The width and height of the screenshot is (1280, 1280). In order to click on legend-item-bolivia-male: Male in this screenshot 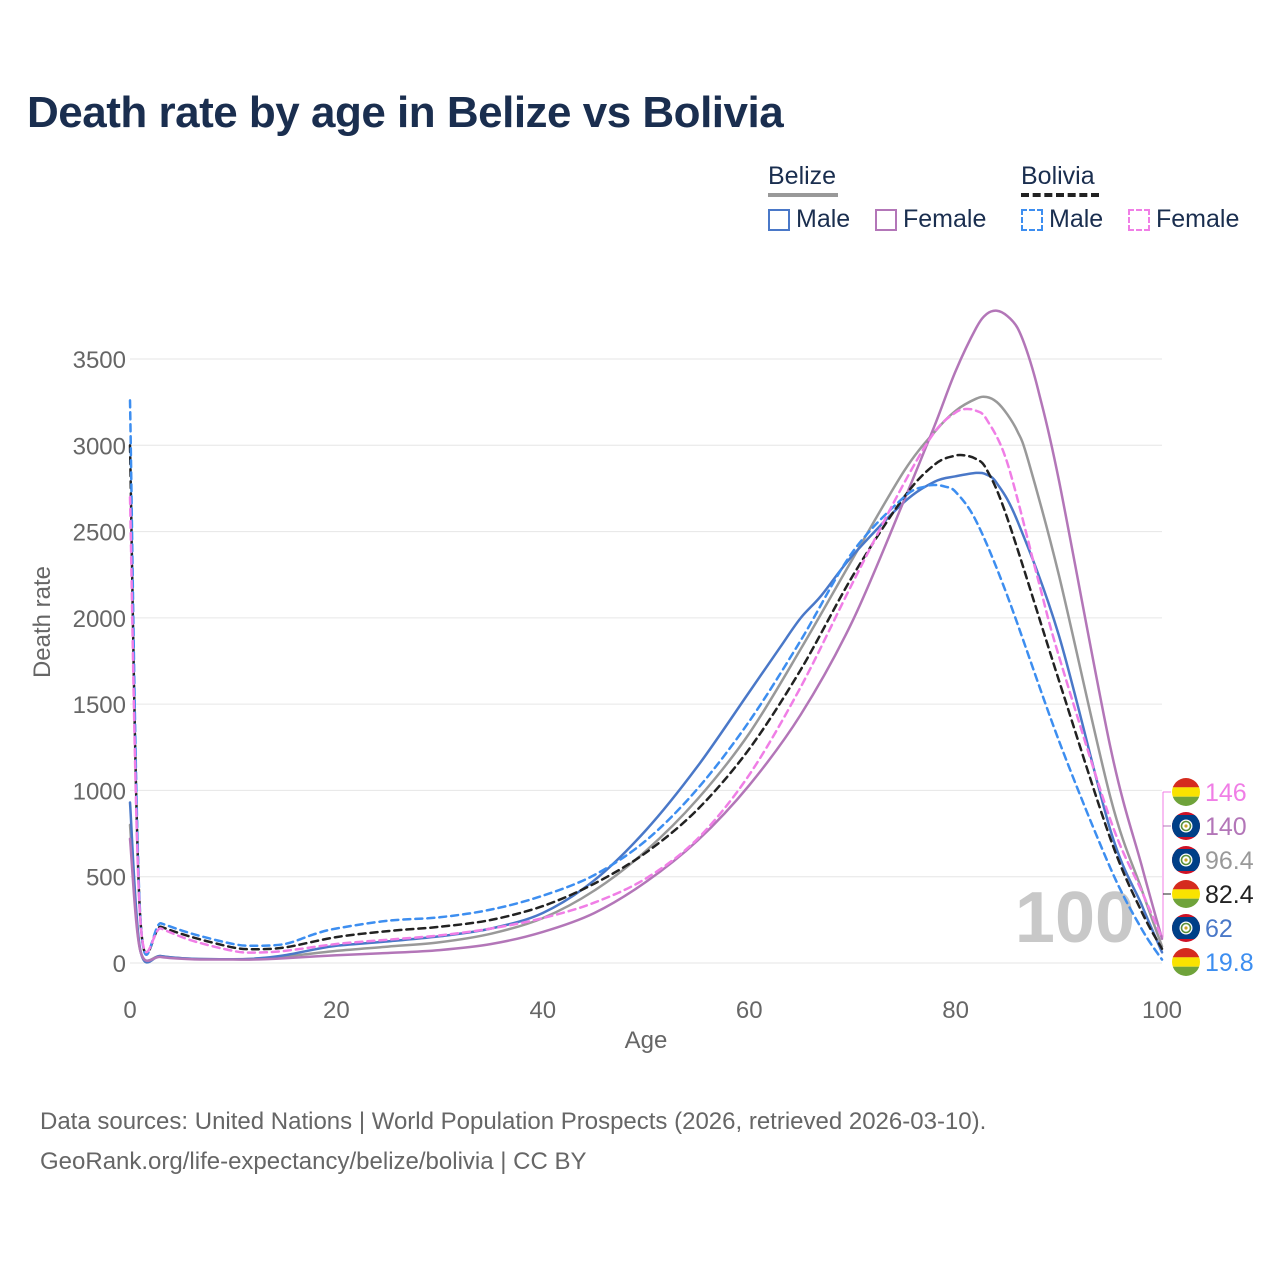, I will do `click(1062, 219)`.